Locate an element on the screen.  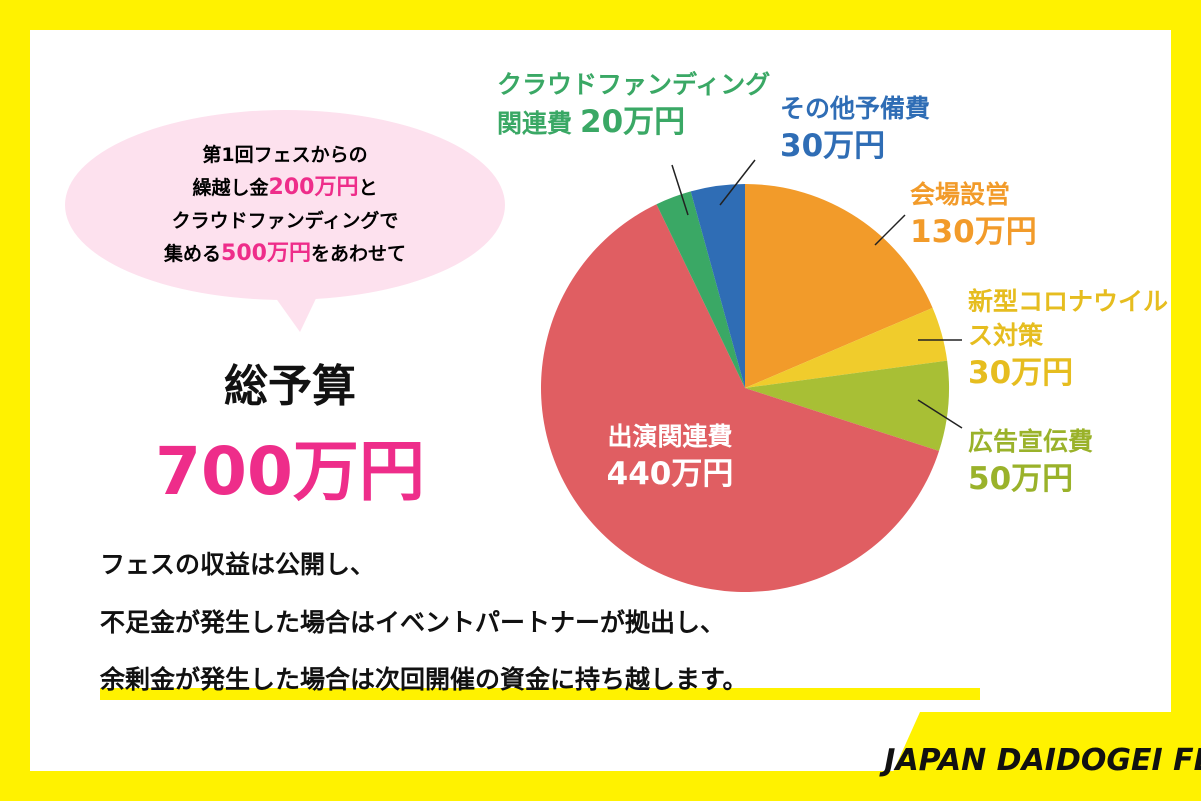
slice-label: 新型コロナウイルス対策 30万円 is located at coordinates (1068, 339).